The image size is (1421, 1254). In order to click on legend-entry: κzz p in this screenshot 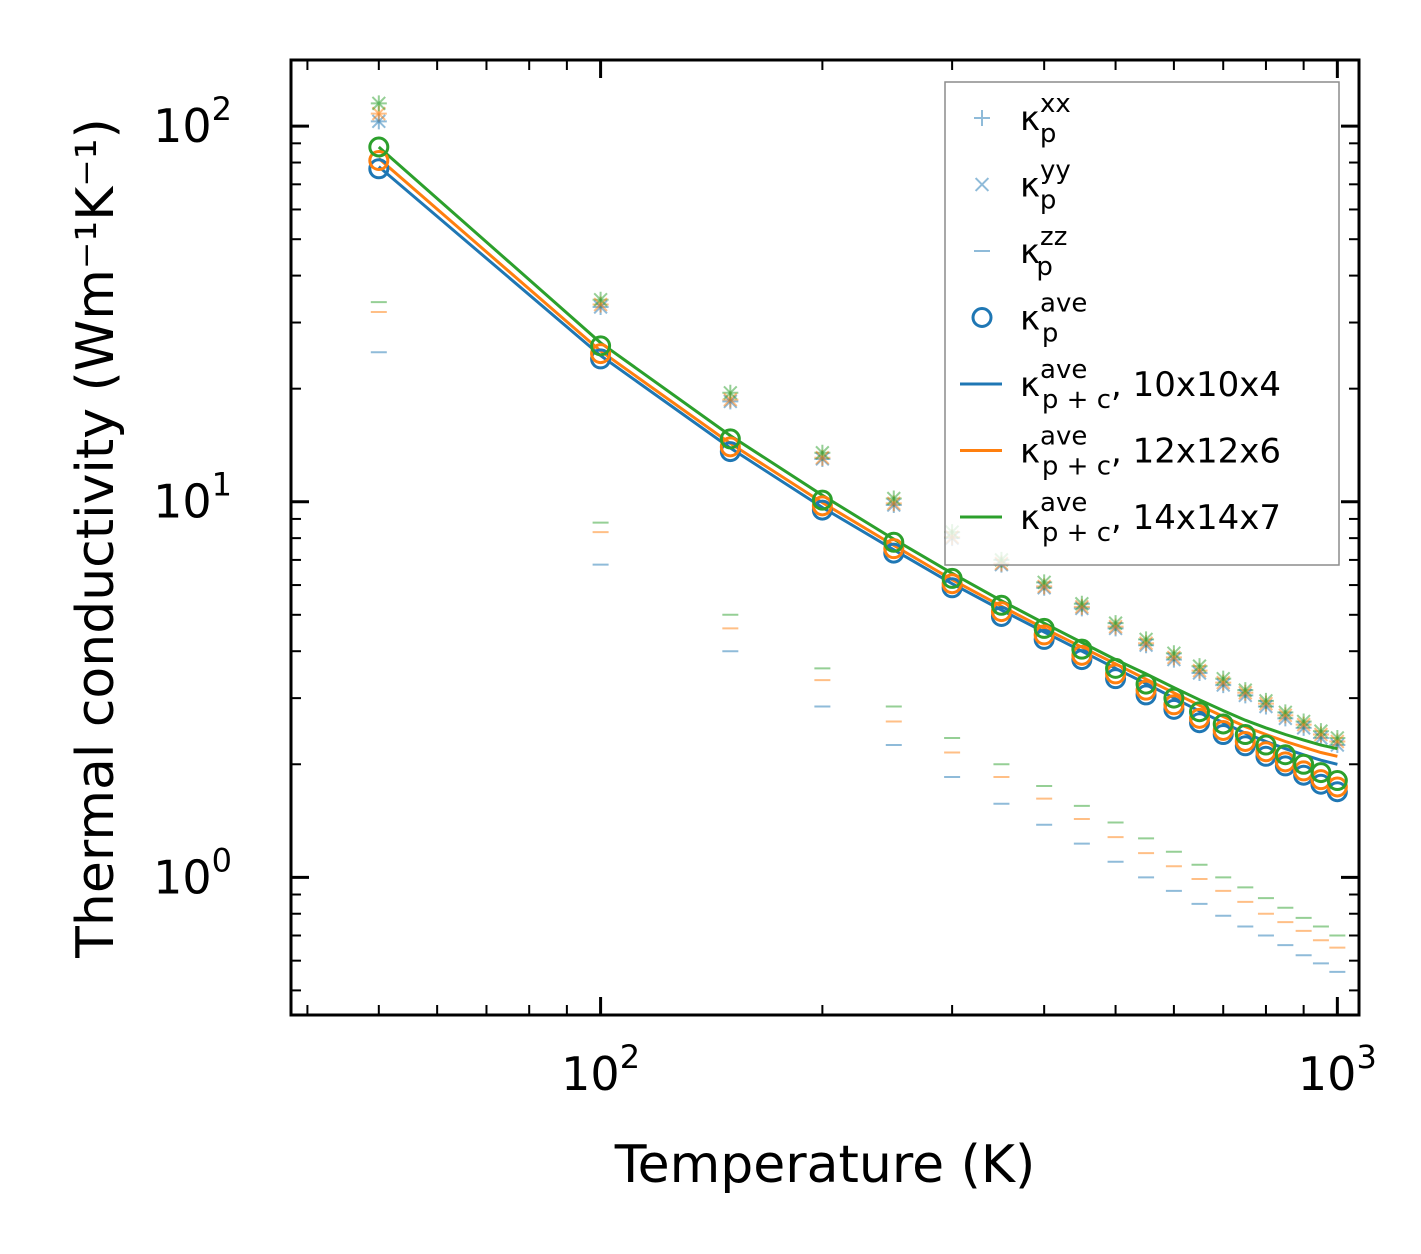, I will do `click(1020, 252)`.